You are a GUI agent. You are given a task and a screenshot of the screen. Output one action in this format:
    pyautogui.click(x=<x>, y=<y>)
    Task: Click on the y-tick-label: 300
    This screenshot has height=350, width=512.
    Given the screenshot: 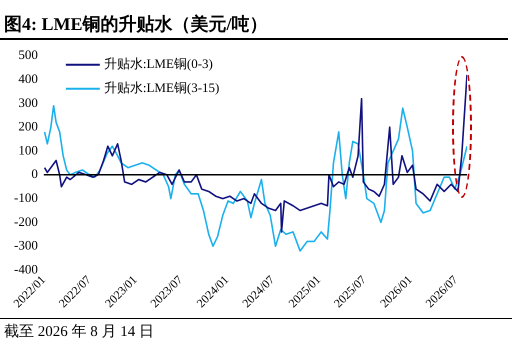 What is the action you would take?
    pyautogui.click(x=28, y=102)
    